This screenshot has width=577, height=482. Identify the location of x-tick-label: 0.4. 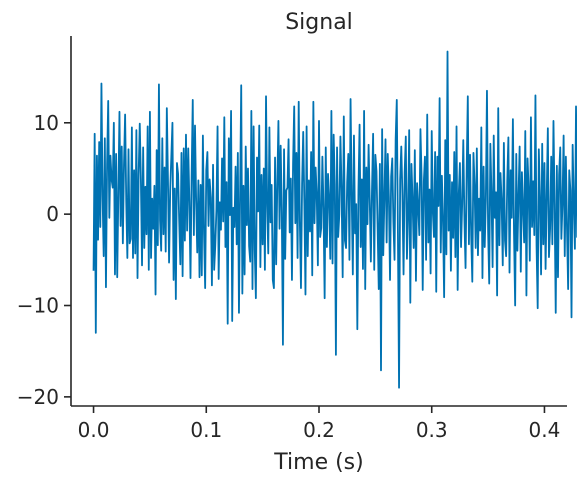
(545, 430).